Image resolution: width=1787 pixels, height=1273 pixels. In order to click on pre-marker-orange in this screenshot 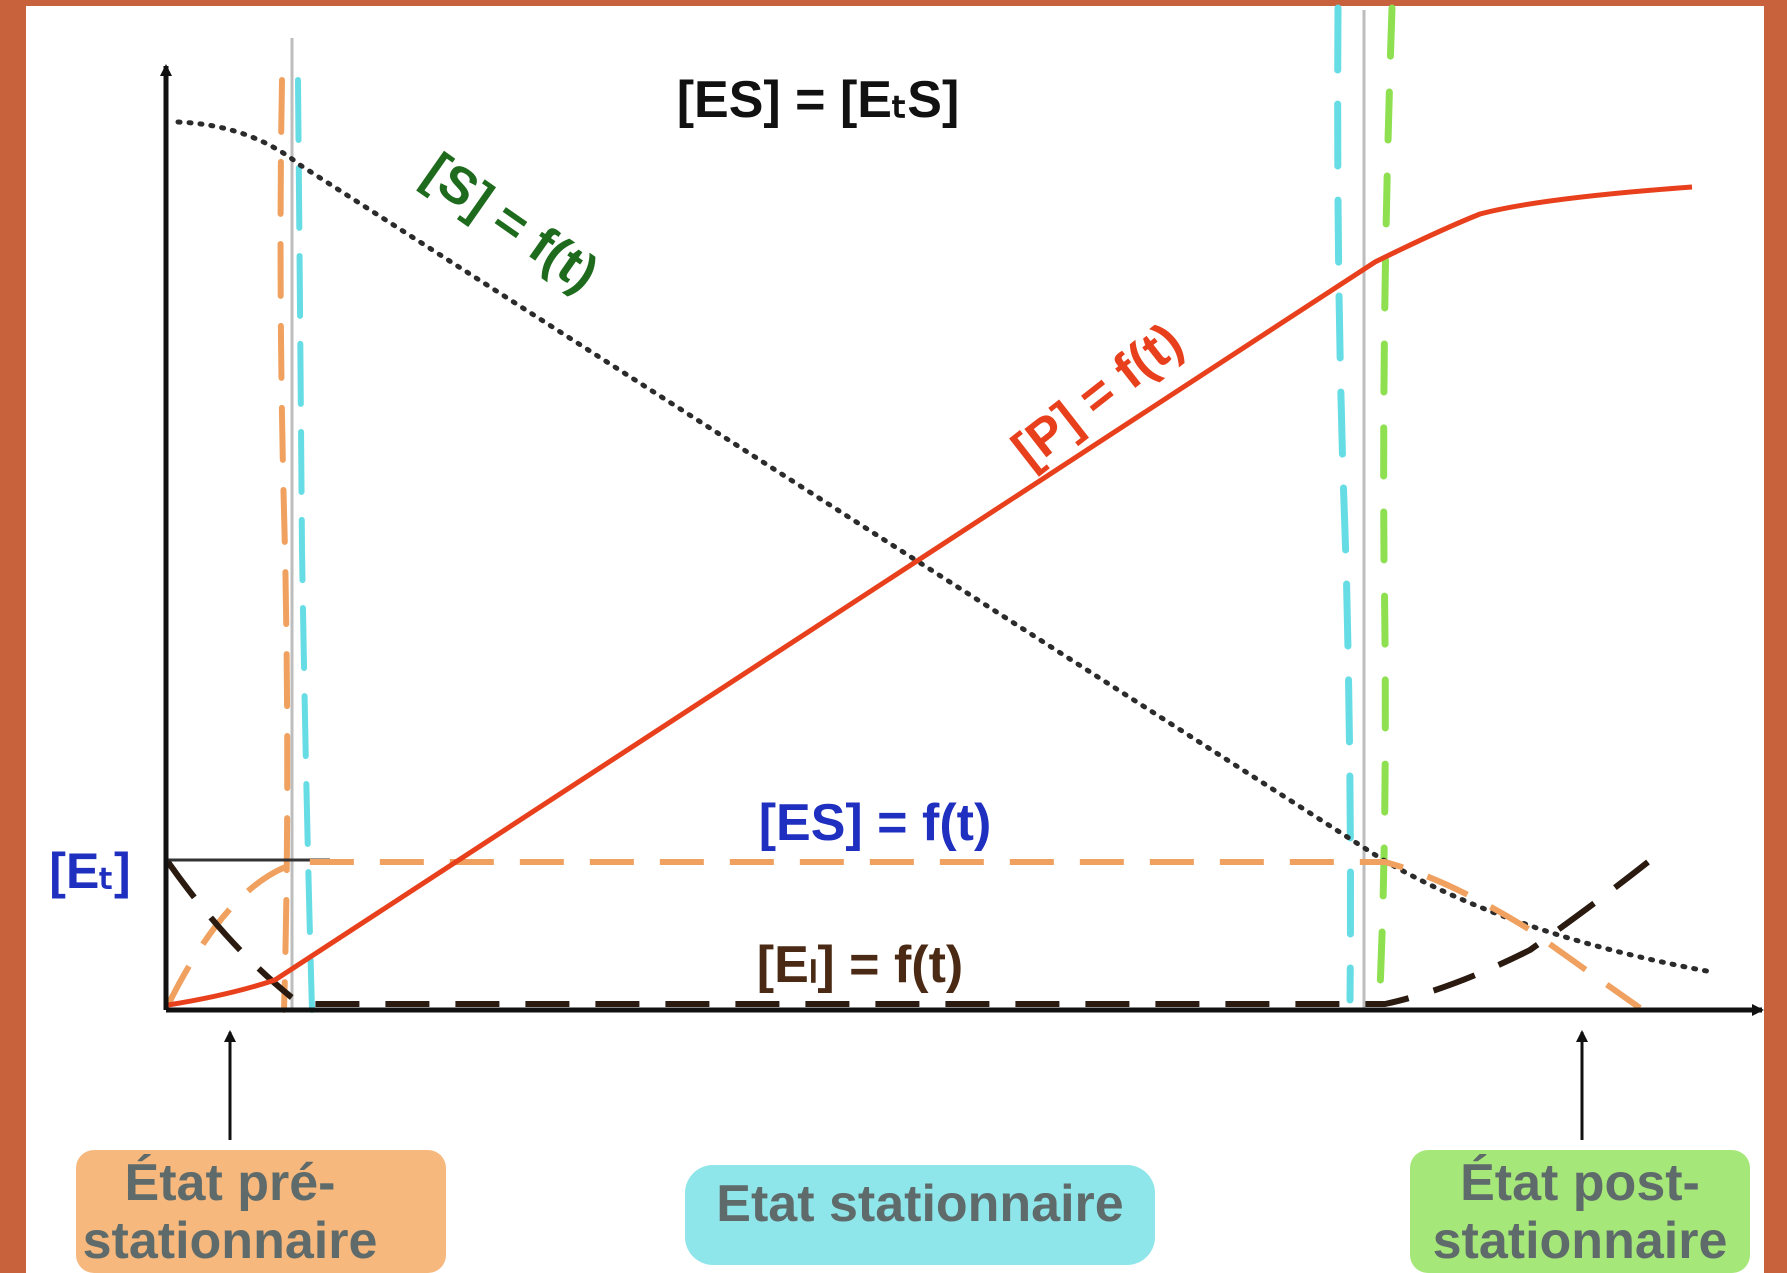, I will do `click(284, 545)`.